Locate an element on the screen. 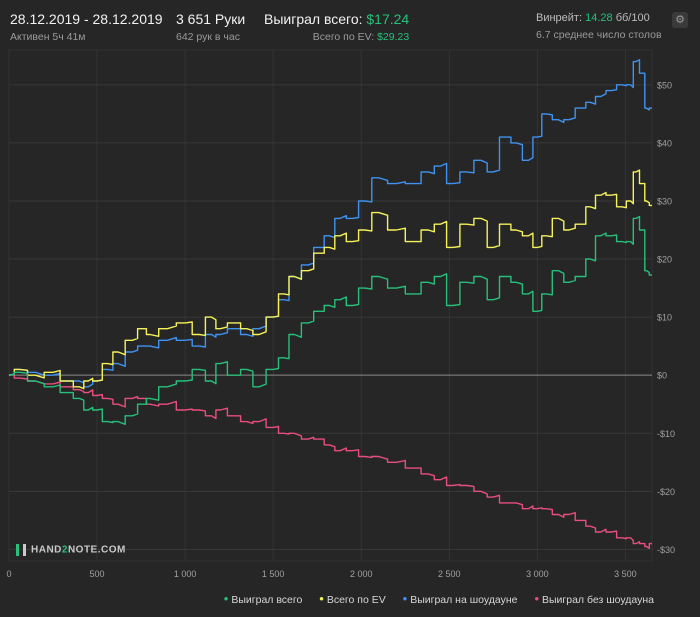  gear-icon: ⚙ is located at coordinates (680, 20).